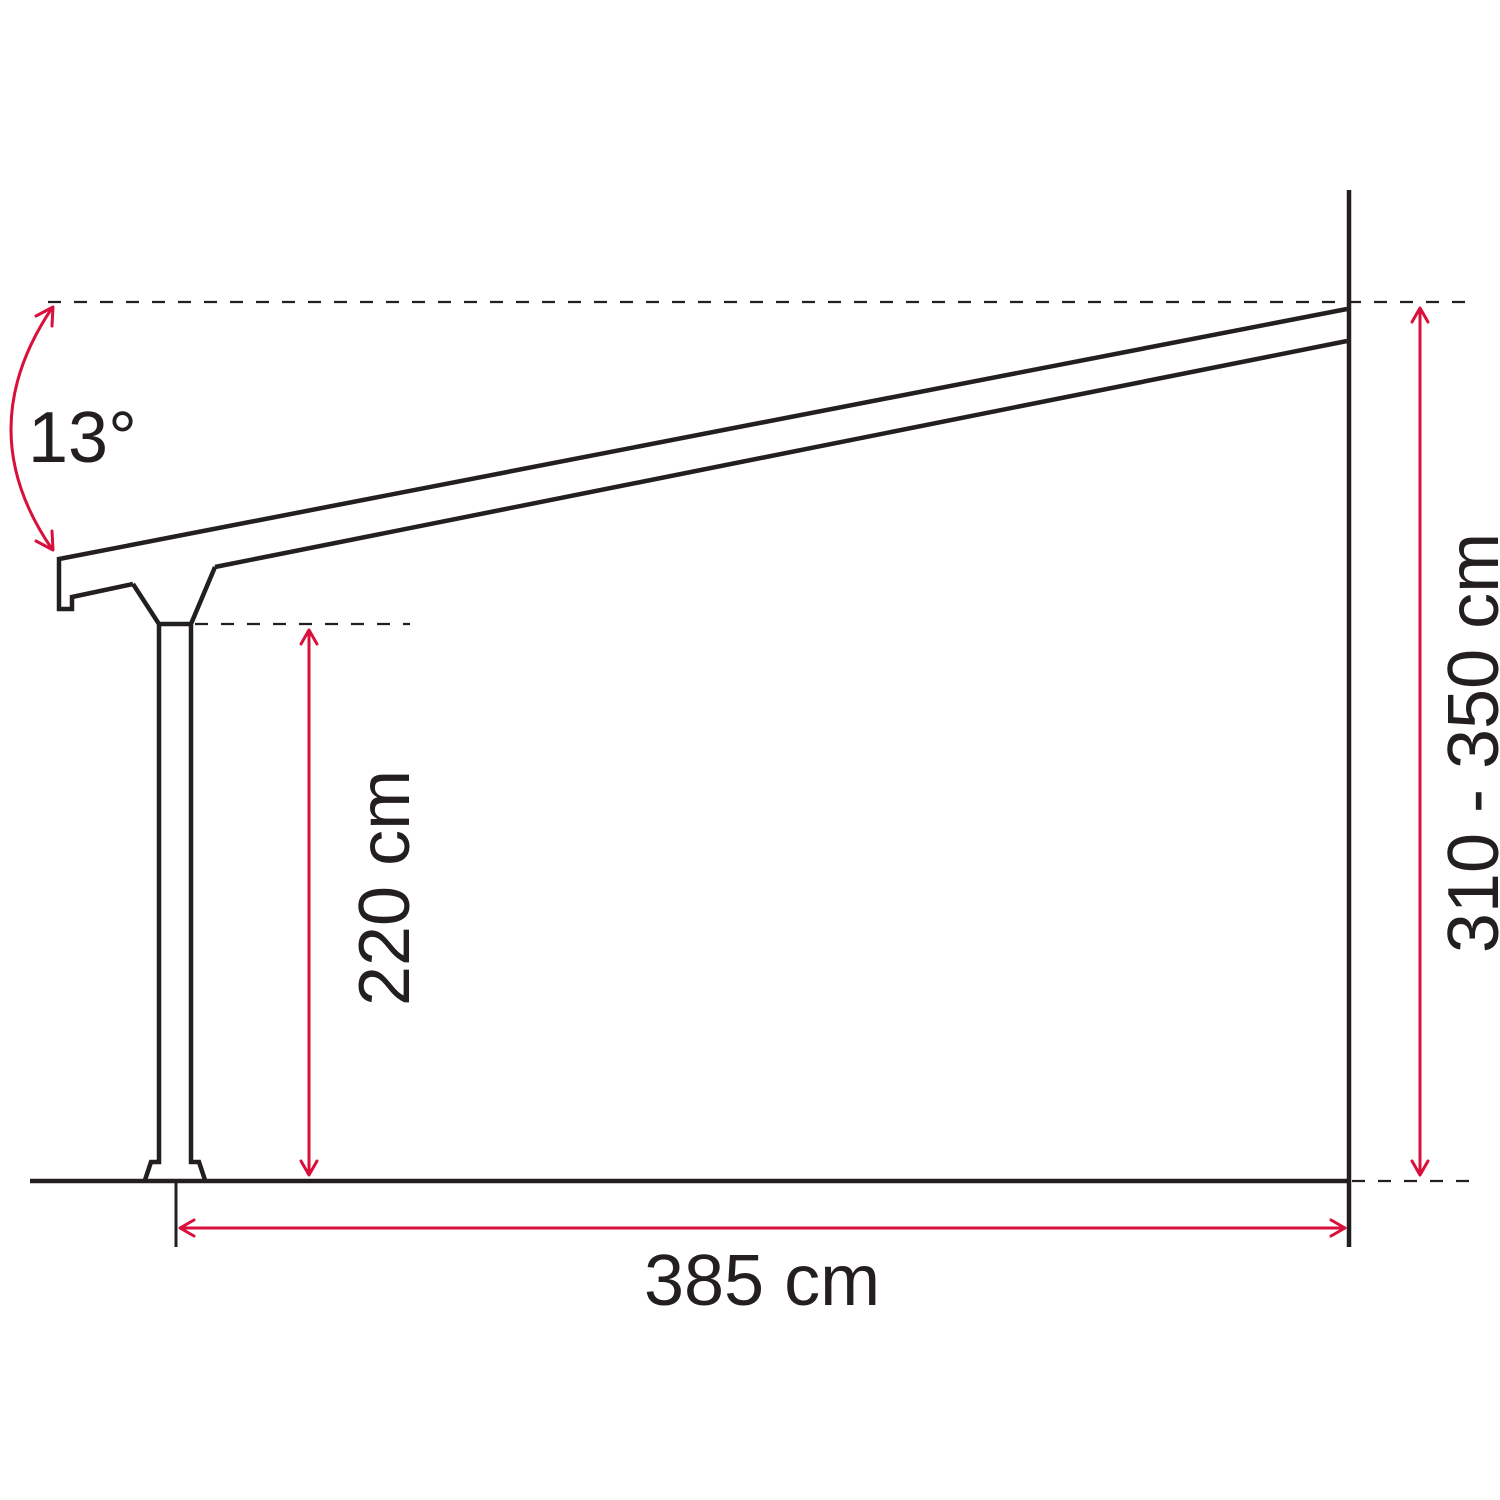  I want to click on wall-height-dimension, so click(1420, 741).